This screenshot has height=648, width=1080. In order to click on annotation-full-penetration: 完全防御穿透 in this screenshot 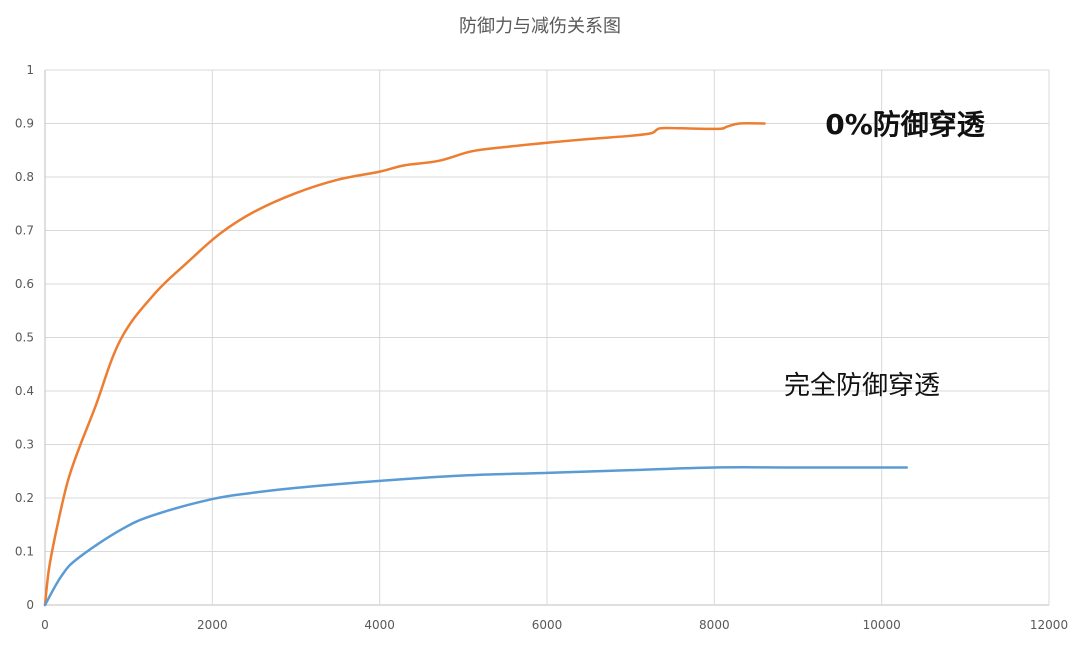, I will do `click(862, 386)`.